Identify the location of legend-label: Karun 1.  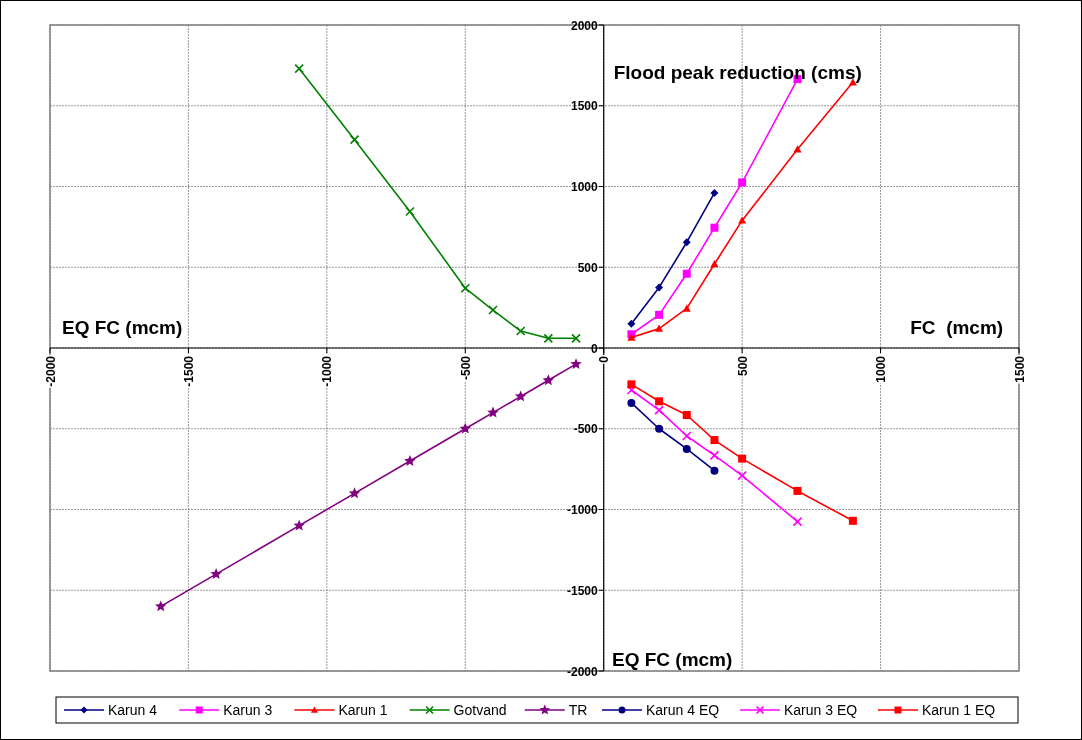
(363, 710).